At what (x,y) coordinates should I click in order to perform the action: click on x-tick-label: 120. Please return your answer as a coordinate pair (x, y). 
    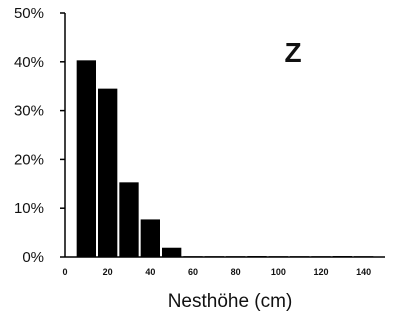
    Looking at the image, I should click on (320, 272).